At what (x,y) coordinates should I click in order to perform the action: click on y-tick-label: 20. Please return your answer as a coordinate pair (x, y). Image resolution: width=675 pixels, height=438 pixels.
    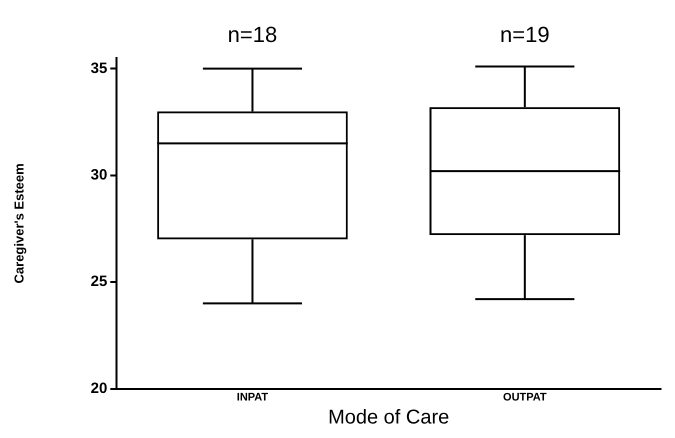
    Looking at the image, I should click on (99, 388).